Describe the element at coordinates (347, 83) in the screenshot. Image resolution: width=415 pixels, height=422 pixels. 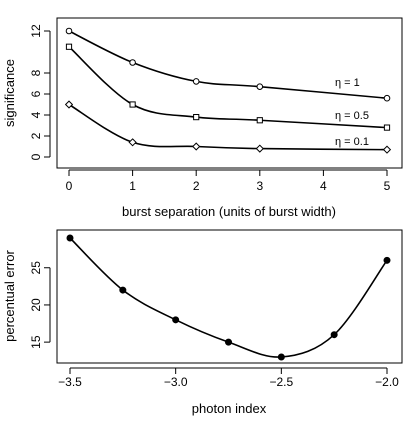
I see `series-label-eta-1: η = 1` at that location.